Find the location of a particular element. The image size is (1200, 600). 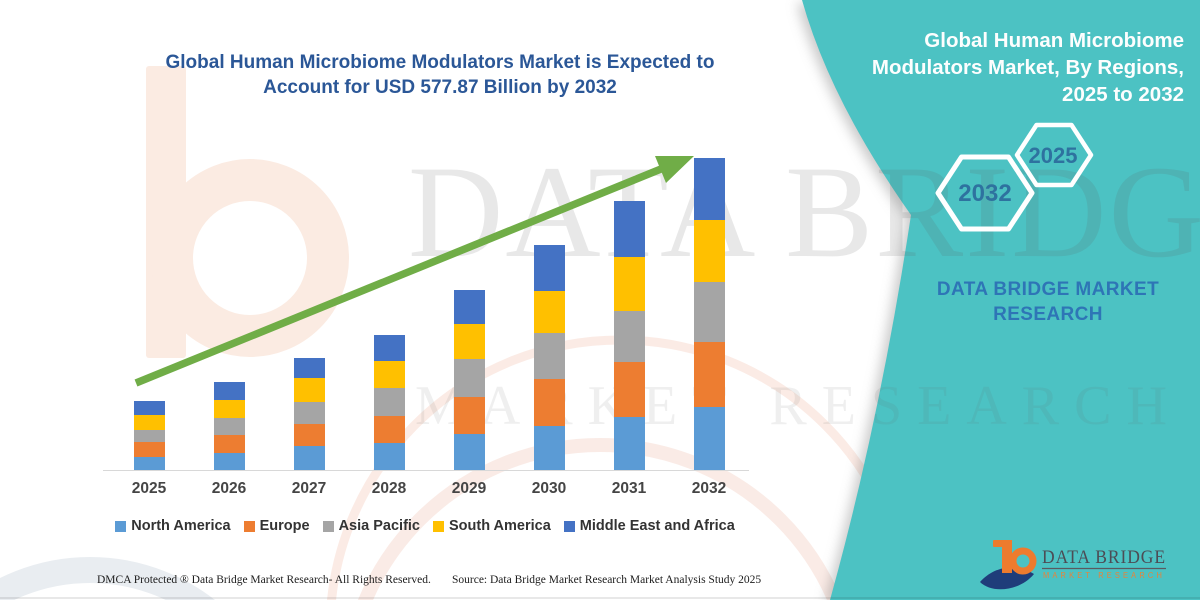

x-axis-label-2030: 2030 is located at coordinates (549, 488).